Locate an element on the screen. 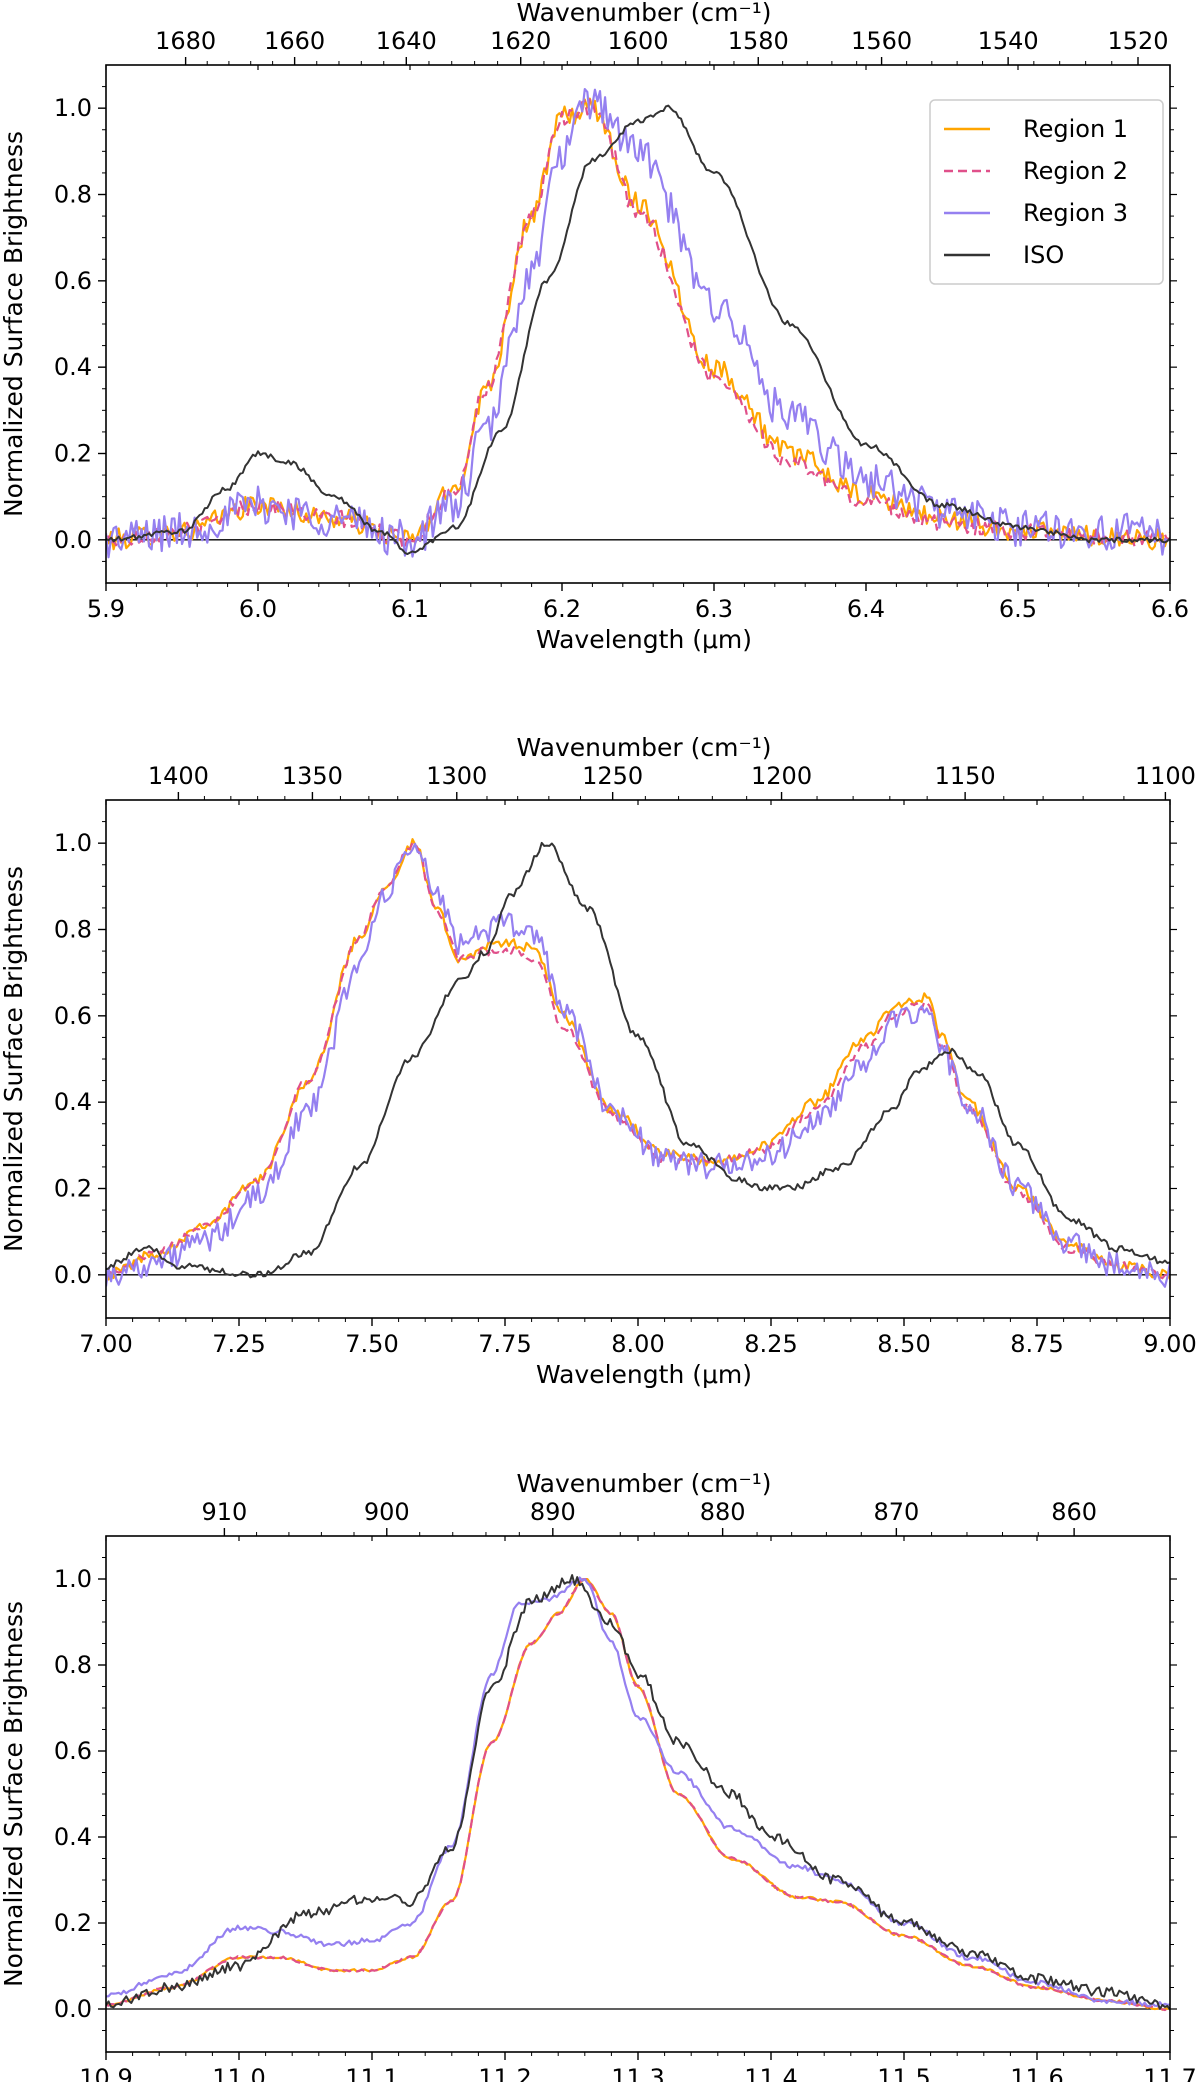 The width and height of the screenshot is (1200, 2082). x-tick-label: 6.2 is located at coordinates (562, 609).